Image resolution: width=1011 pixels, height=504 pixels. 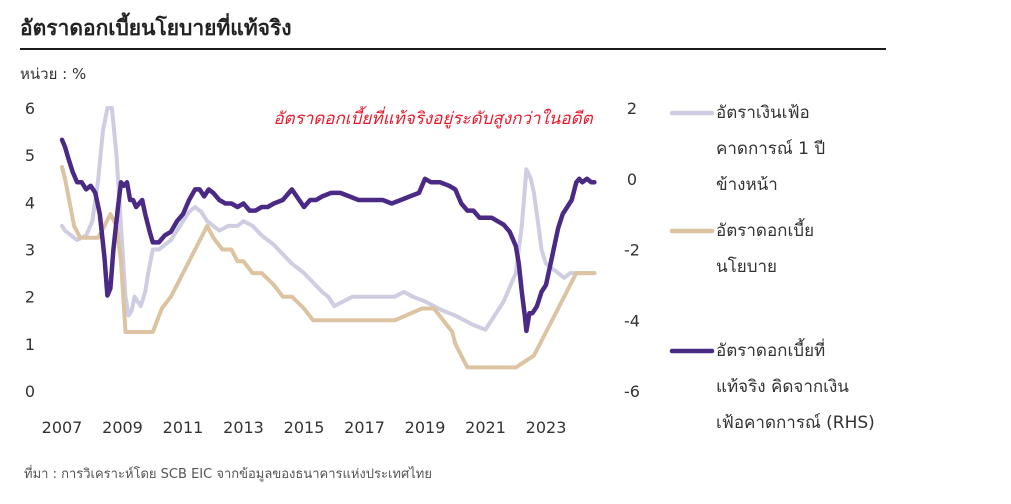 I want to click on y-right-tick-label: -4, so click(x=632, y=320).